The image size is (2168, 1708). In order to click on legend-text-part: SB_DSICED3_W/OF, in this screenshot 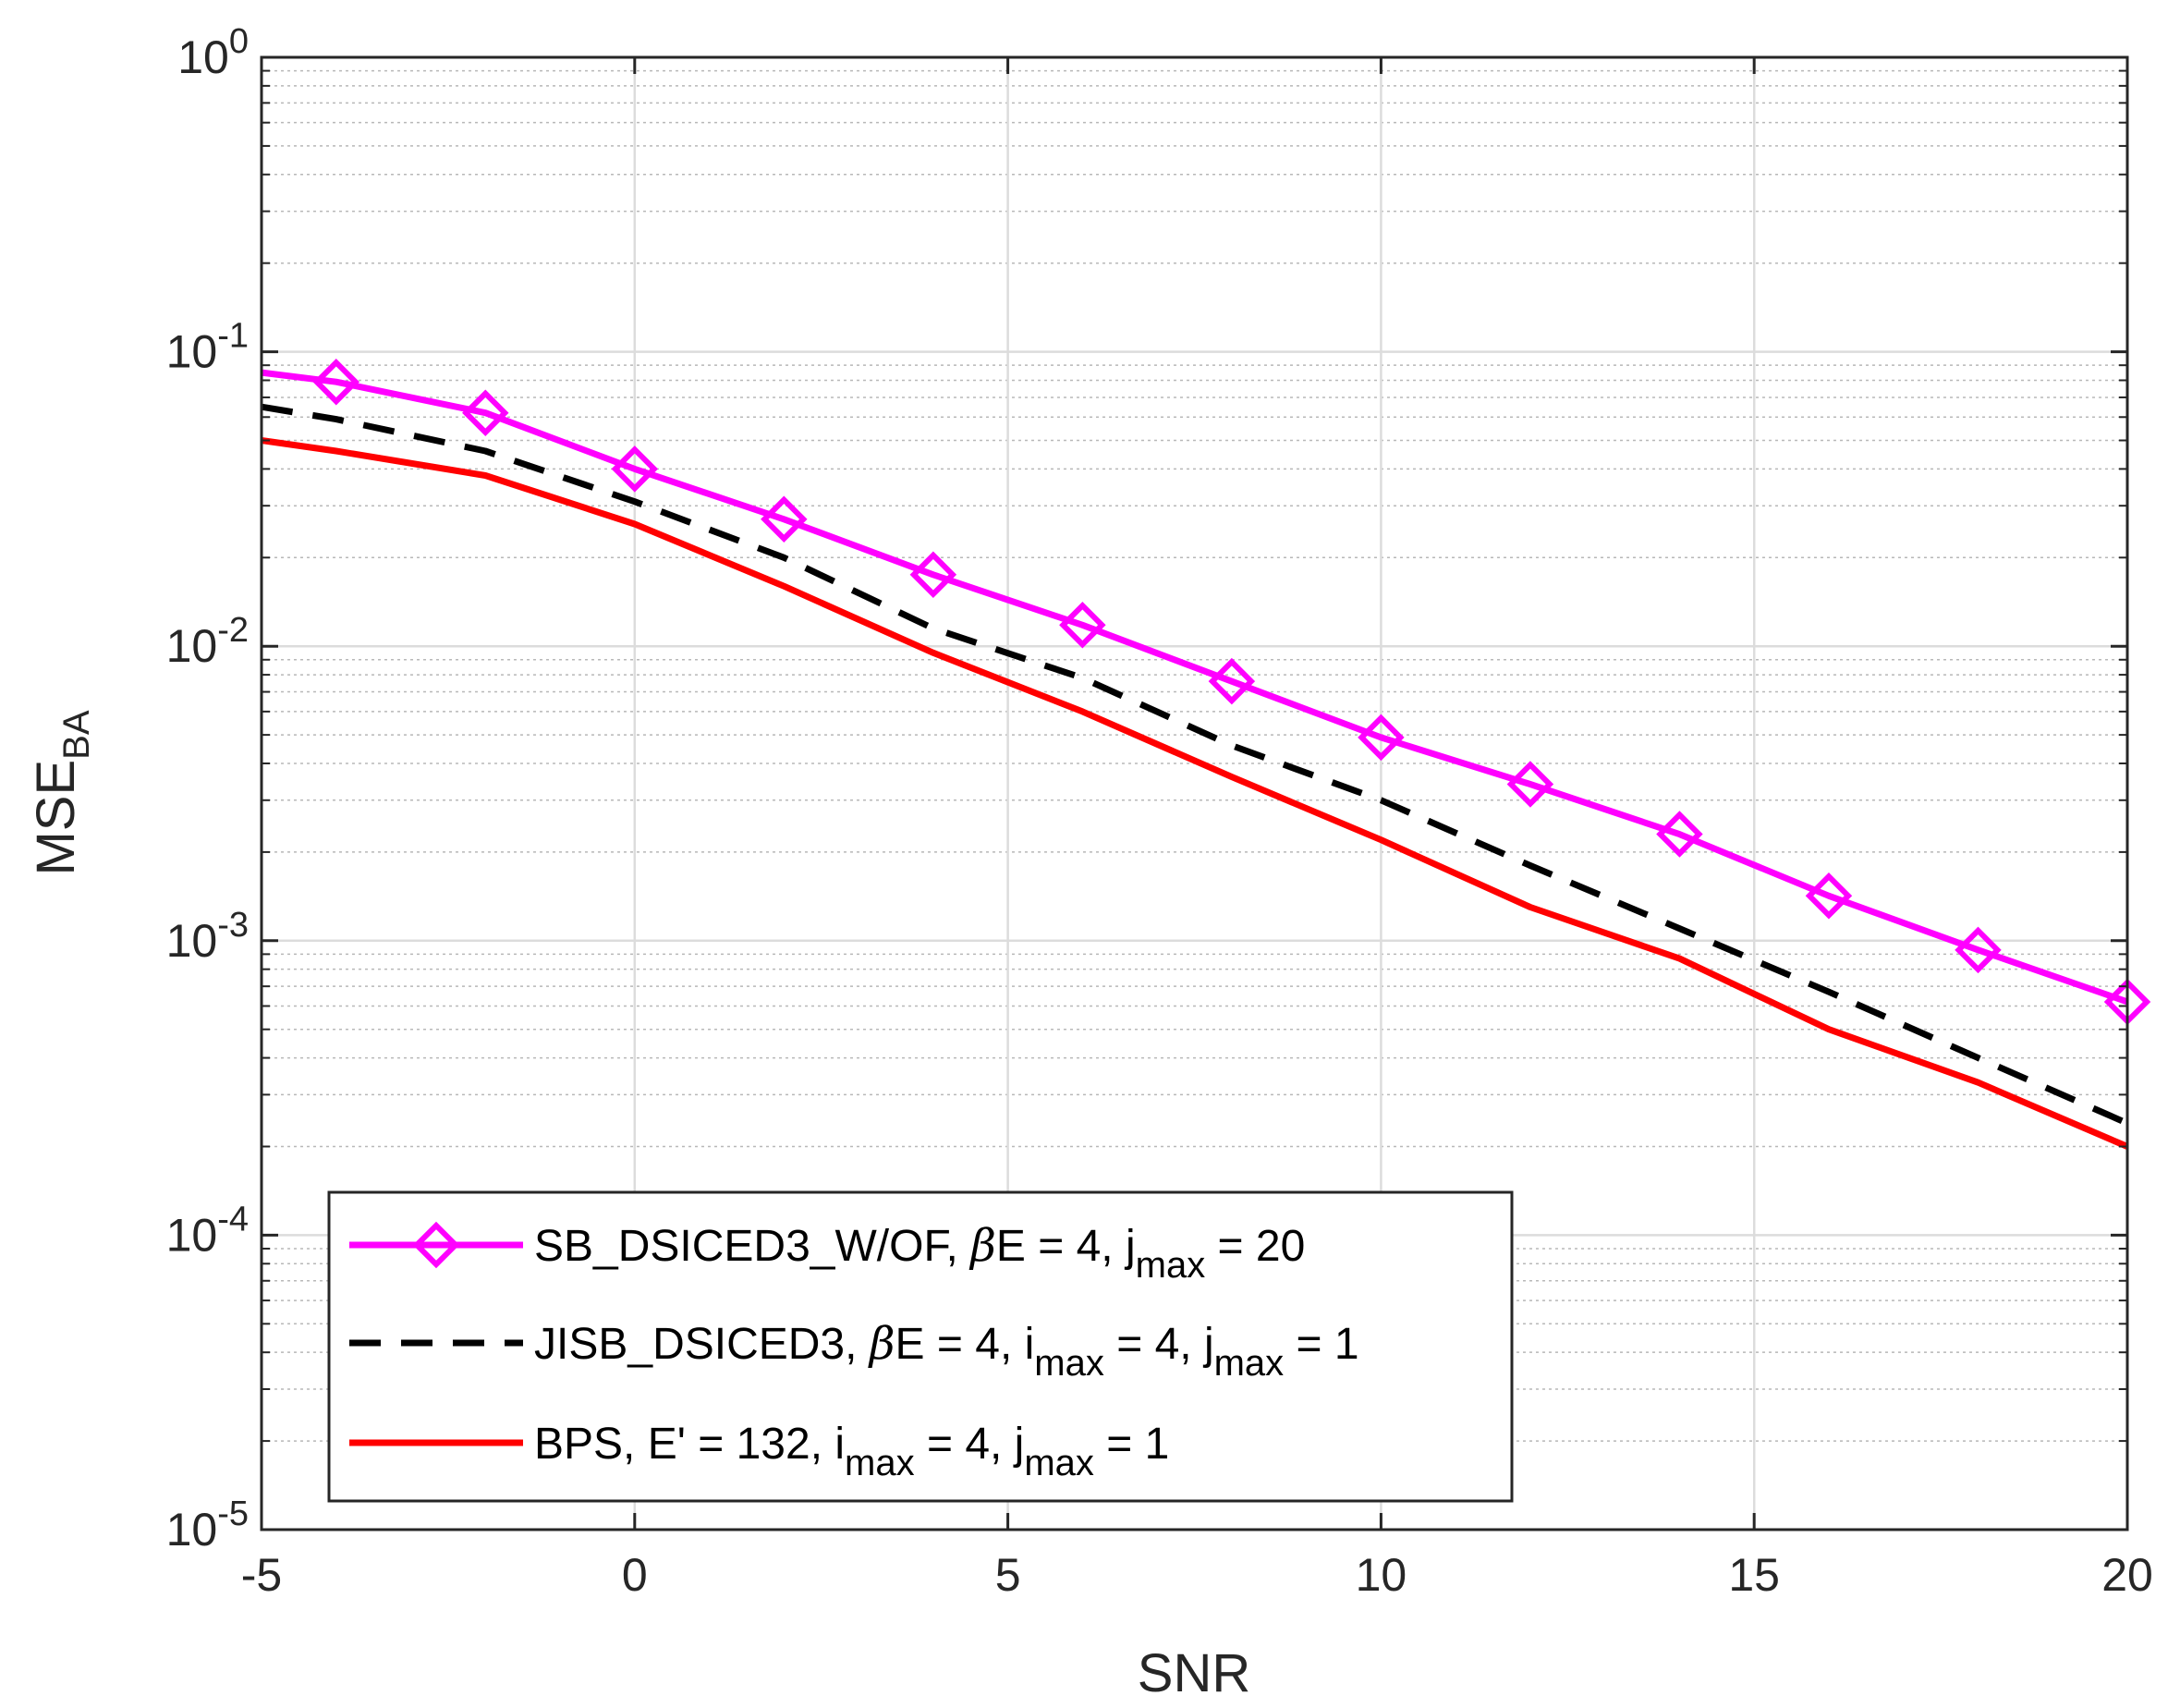, I will do `click(752, 1246)`.